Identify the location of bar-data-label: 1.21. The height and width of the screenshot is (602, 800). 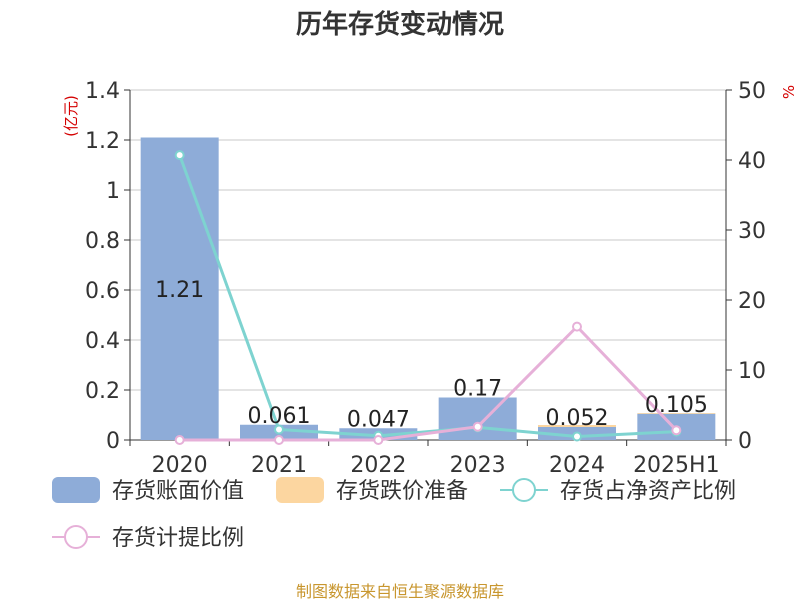
(179, 290).